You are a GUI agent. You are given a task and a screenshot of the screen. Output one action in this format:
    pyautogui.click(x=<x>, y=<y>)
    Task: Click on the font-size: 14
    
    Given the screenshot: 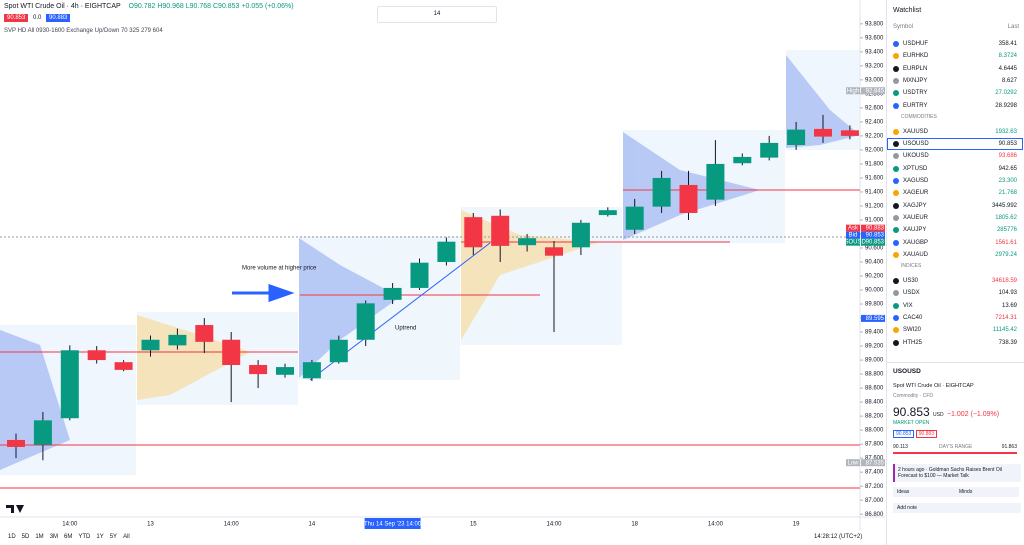 What is the action you would take?
    pyautogui.click(x=437, y=14)
    